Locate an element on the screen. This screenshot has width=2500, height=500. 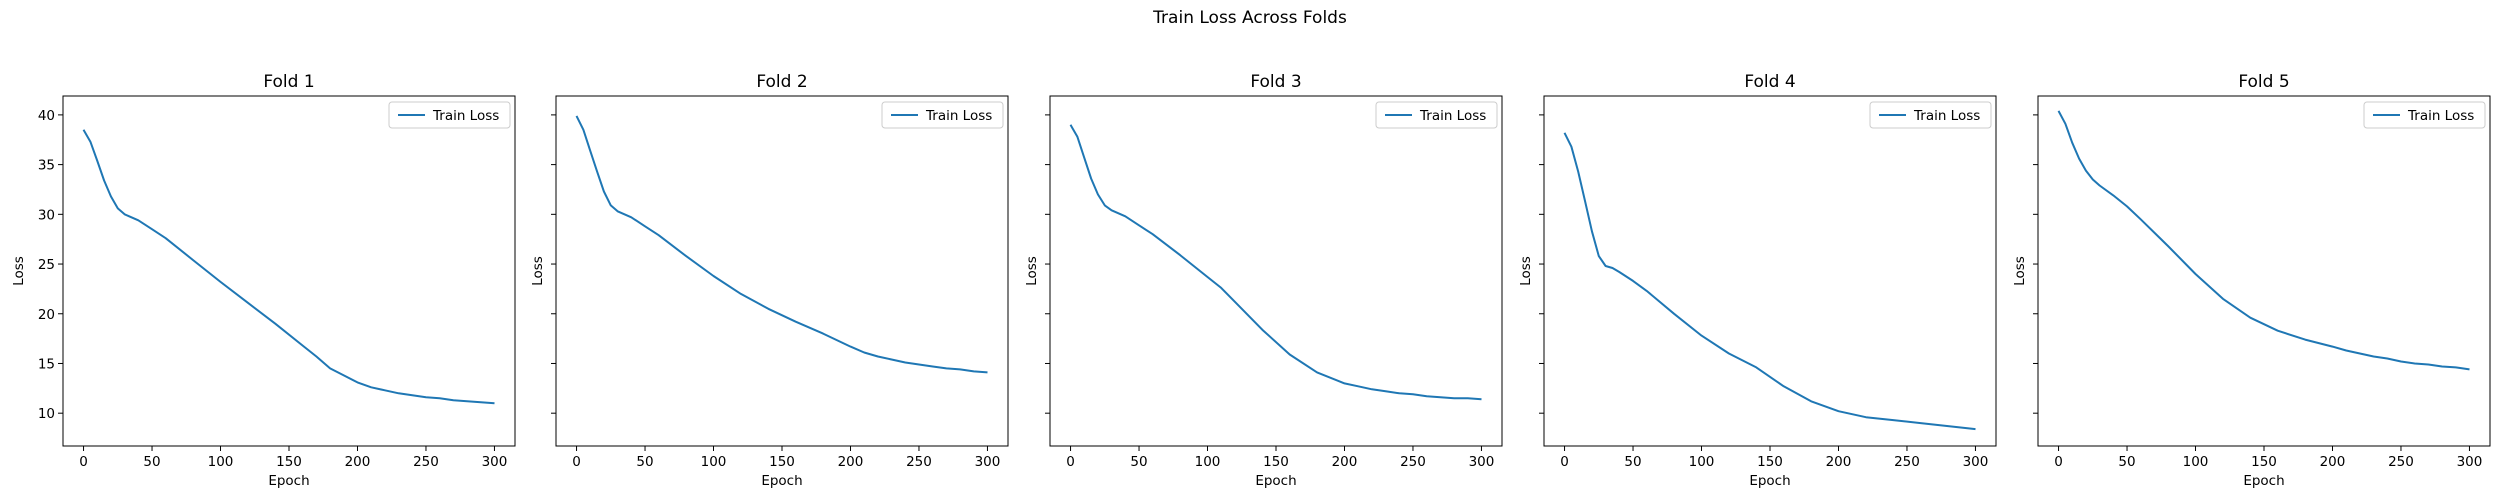
y-tick-label: 15 is located at coordinates (46, 364).